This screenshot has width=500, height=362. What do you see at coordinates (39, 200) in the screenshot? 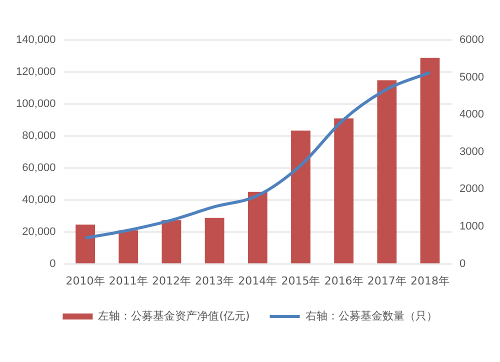
I see `y-tick-label: 40,000` at bounding box center [39, 200].